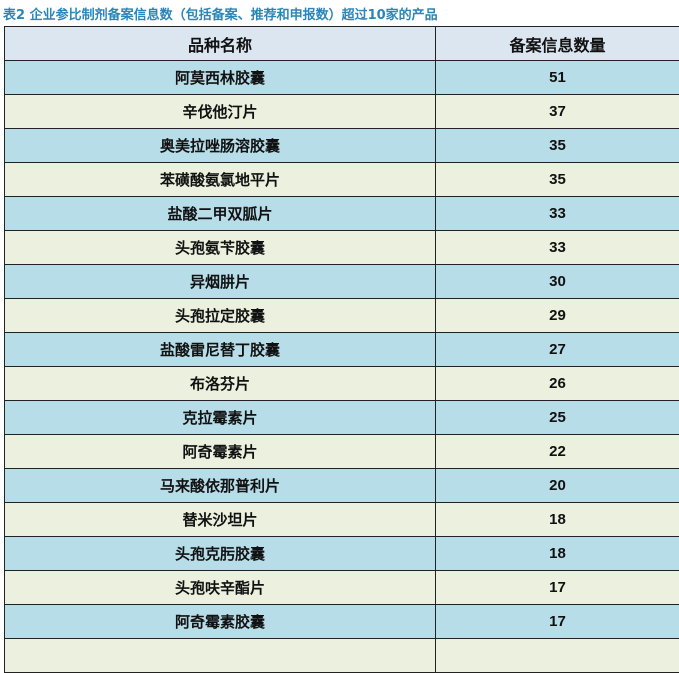 This screenshot has width=679, height=673. What do you see at coordinates (557, 78) in the screenshot?
I see `filing-count-cell: 51` at bounding box center [557, 78].